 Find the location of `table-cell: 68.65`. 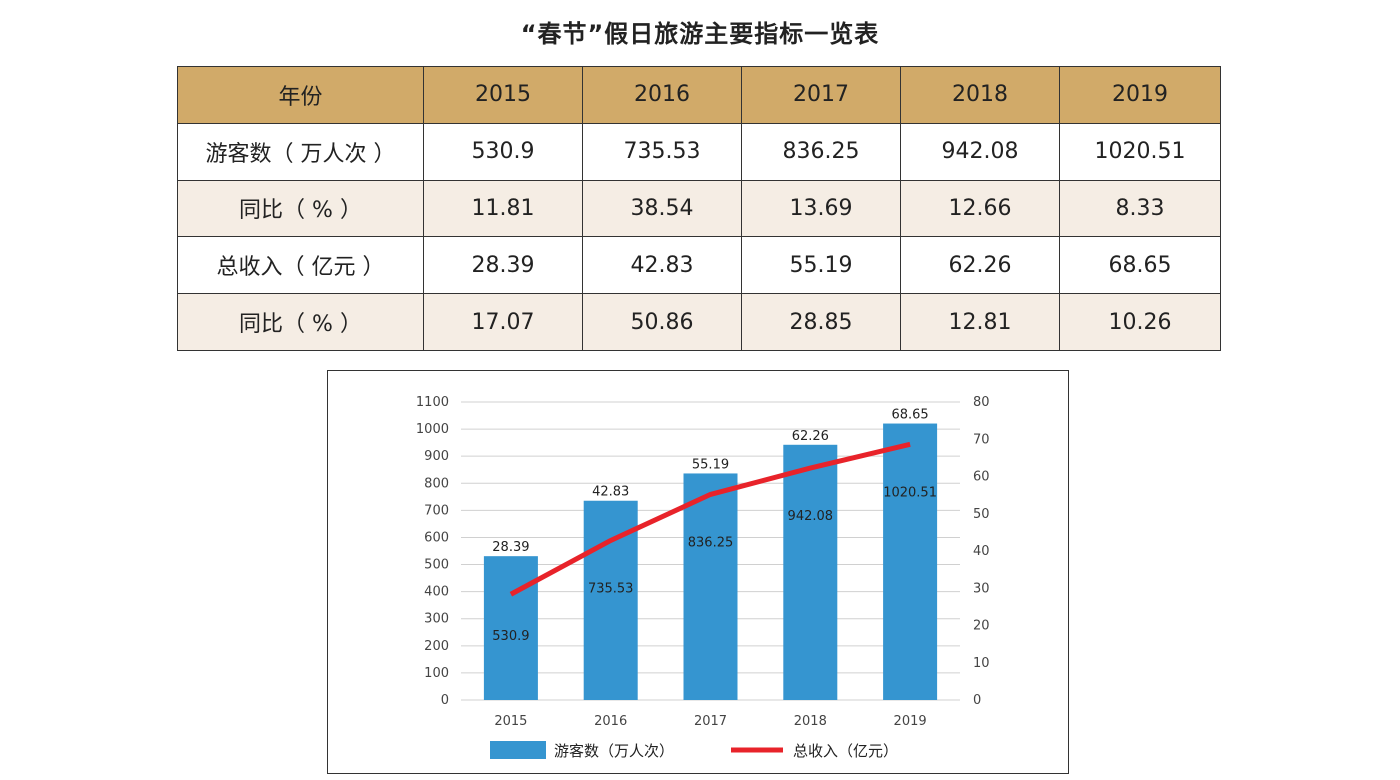

table-cell: 68.65 is located at coordinates (1140, 265).